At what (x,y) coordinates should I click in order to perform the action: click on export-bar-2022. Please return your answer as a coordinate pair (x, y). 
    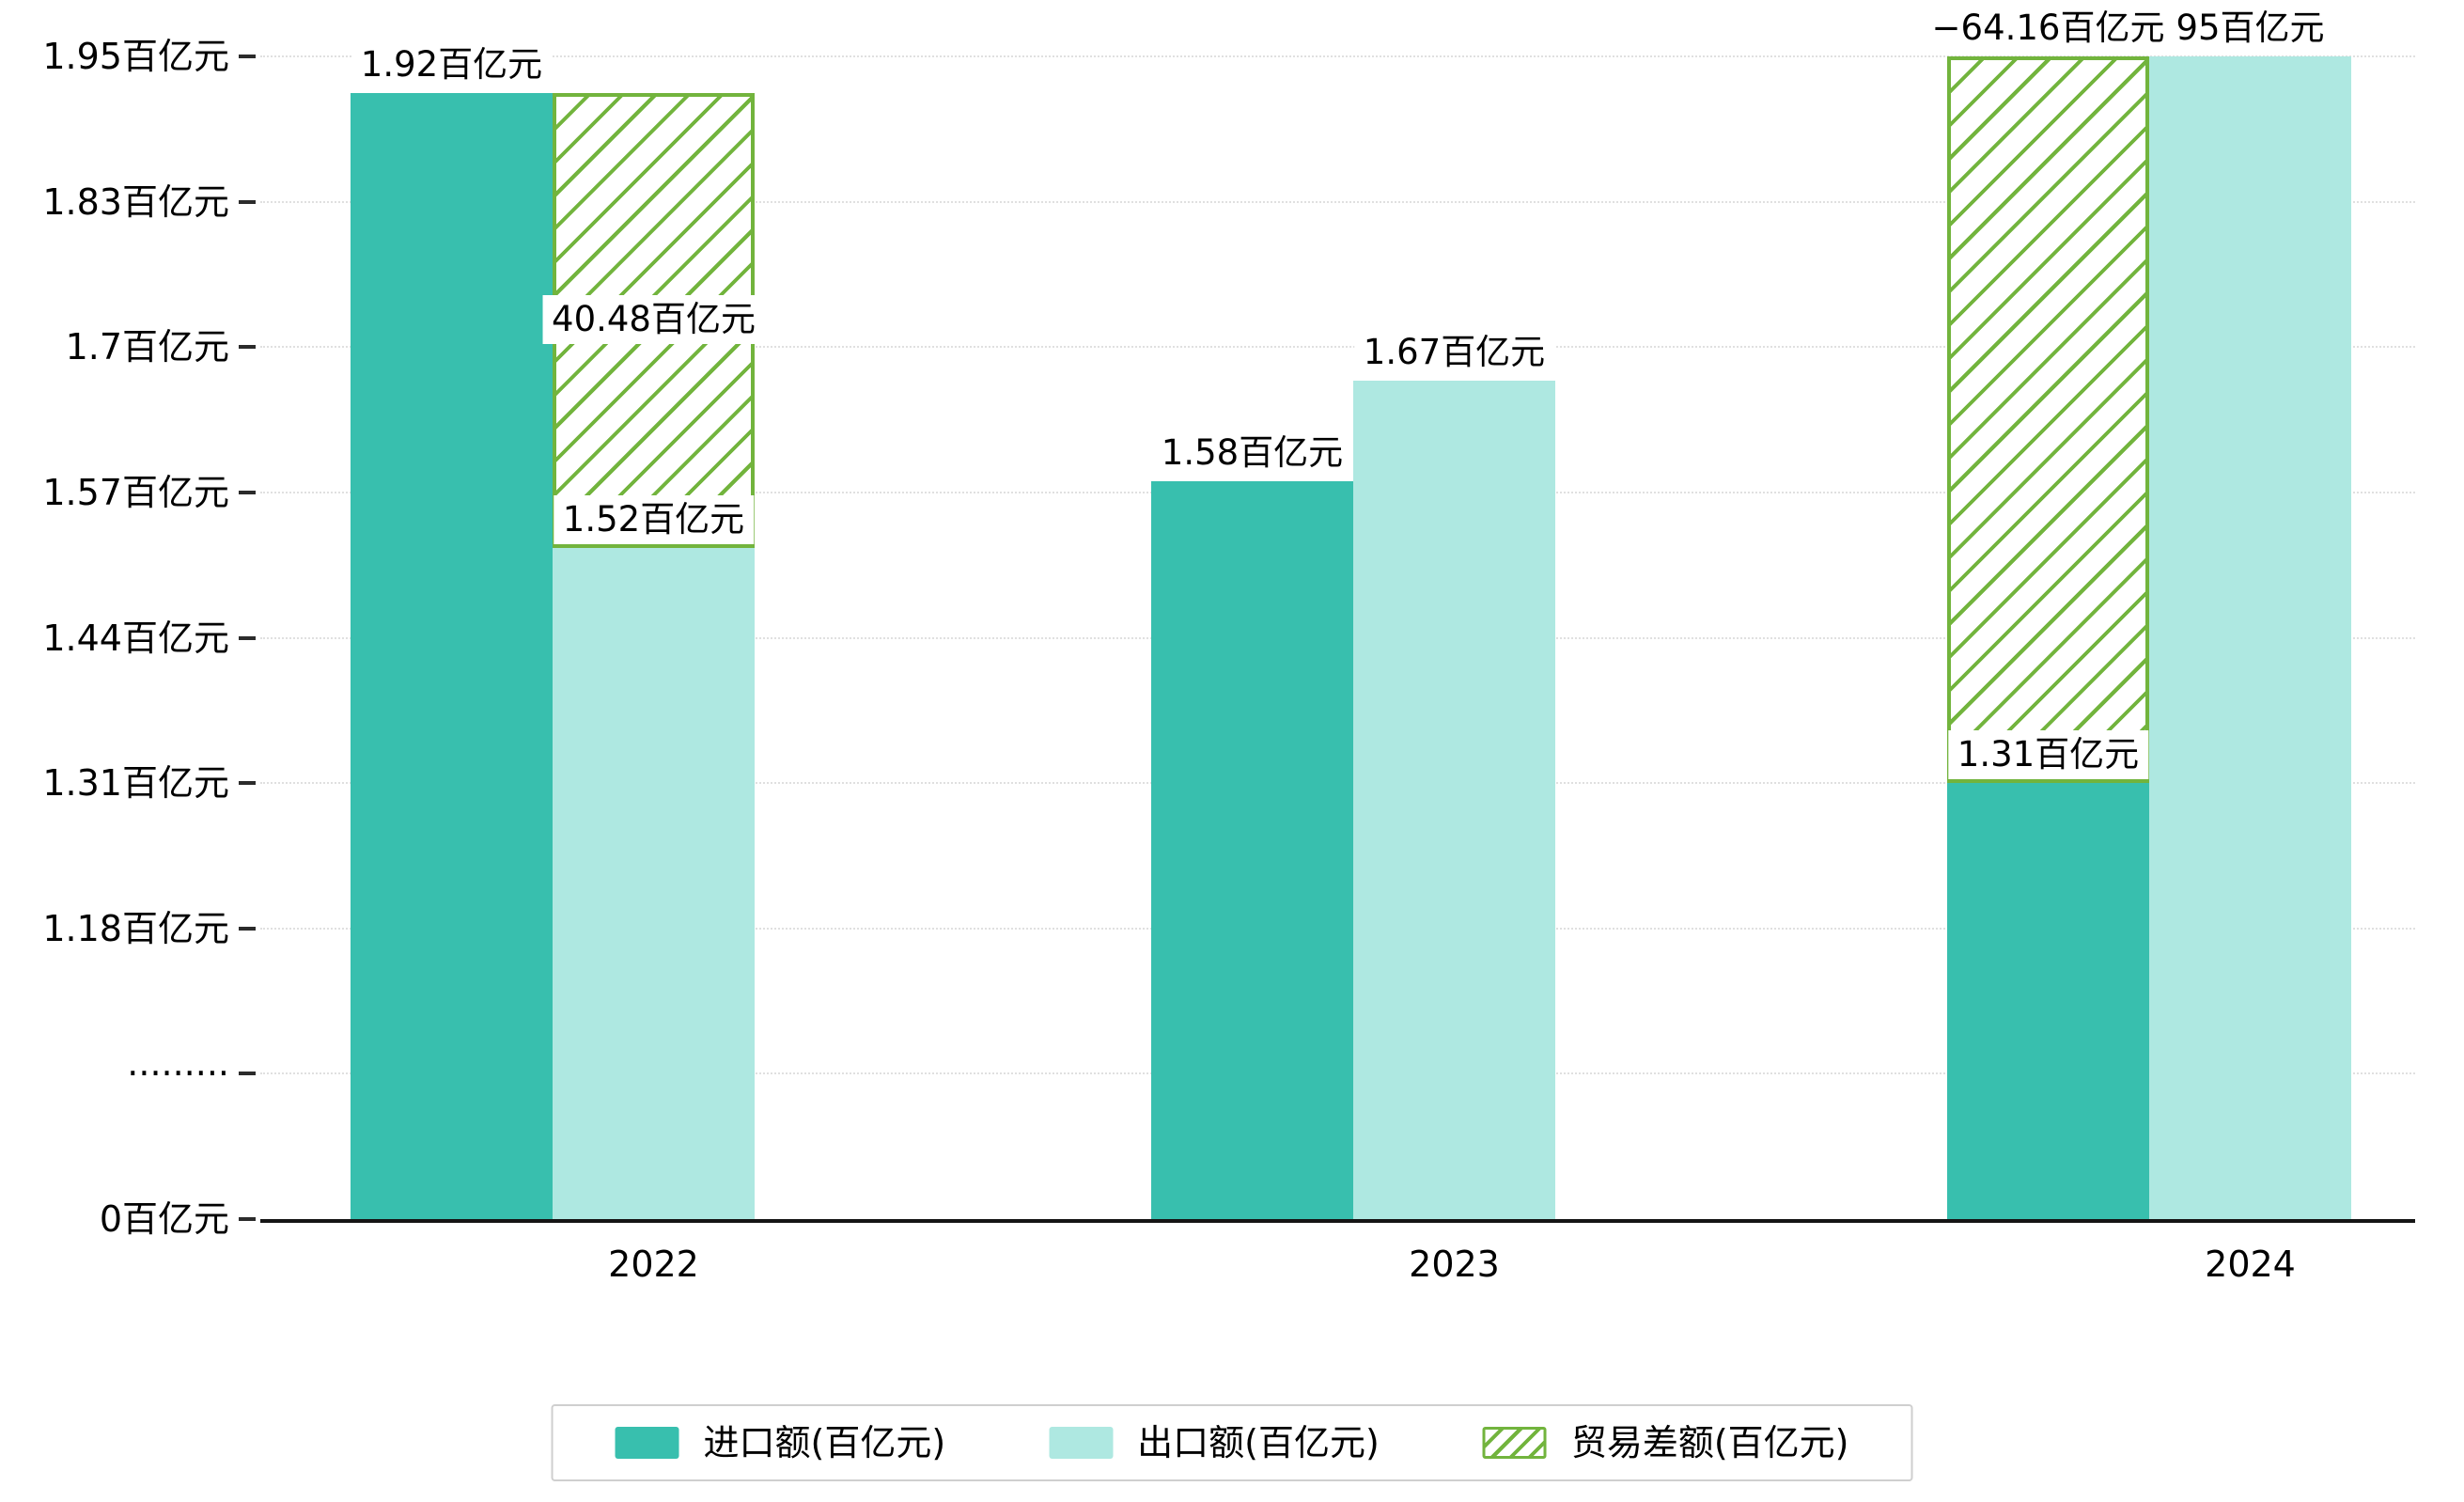
    Looking at the image, I should click on (654, 883).